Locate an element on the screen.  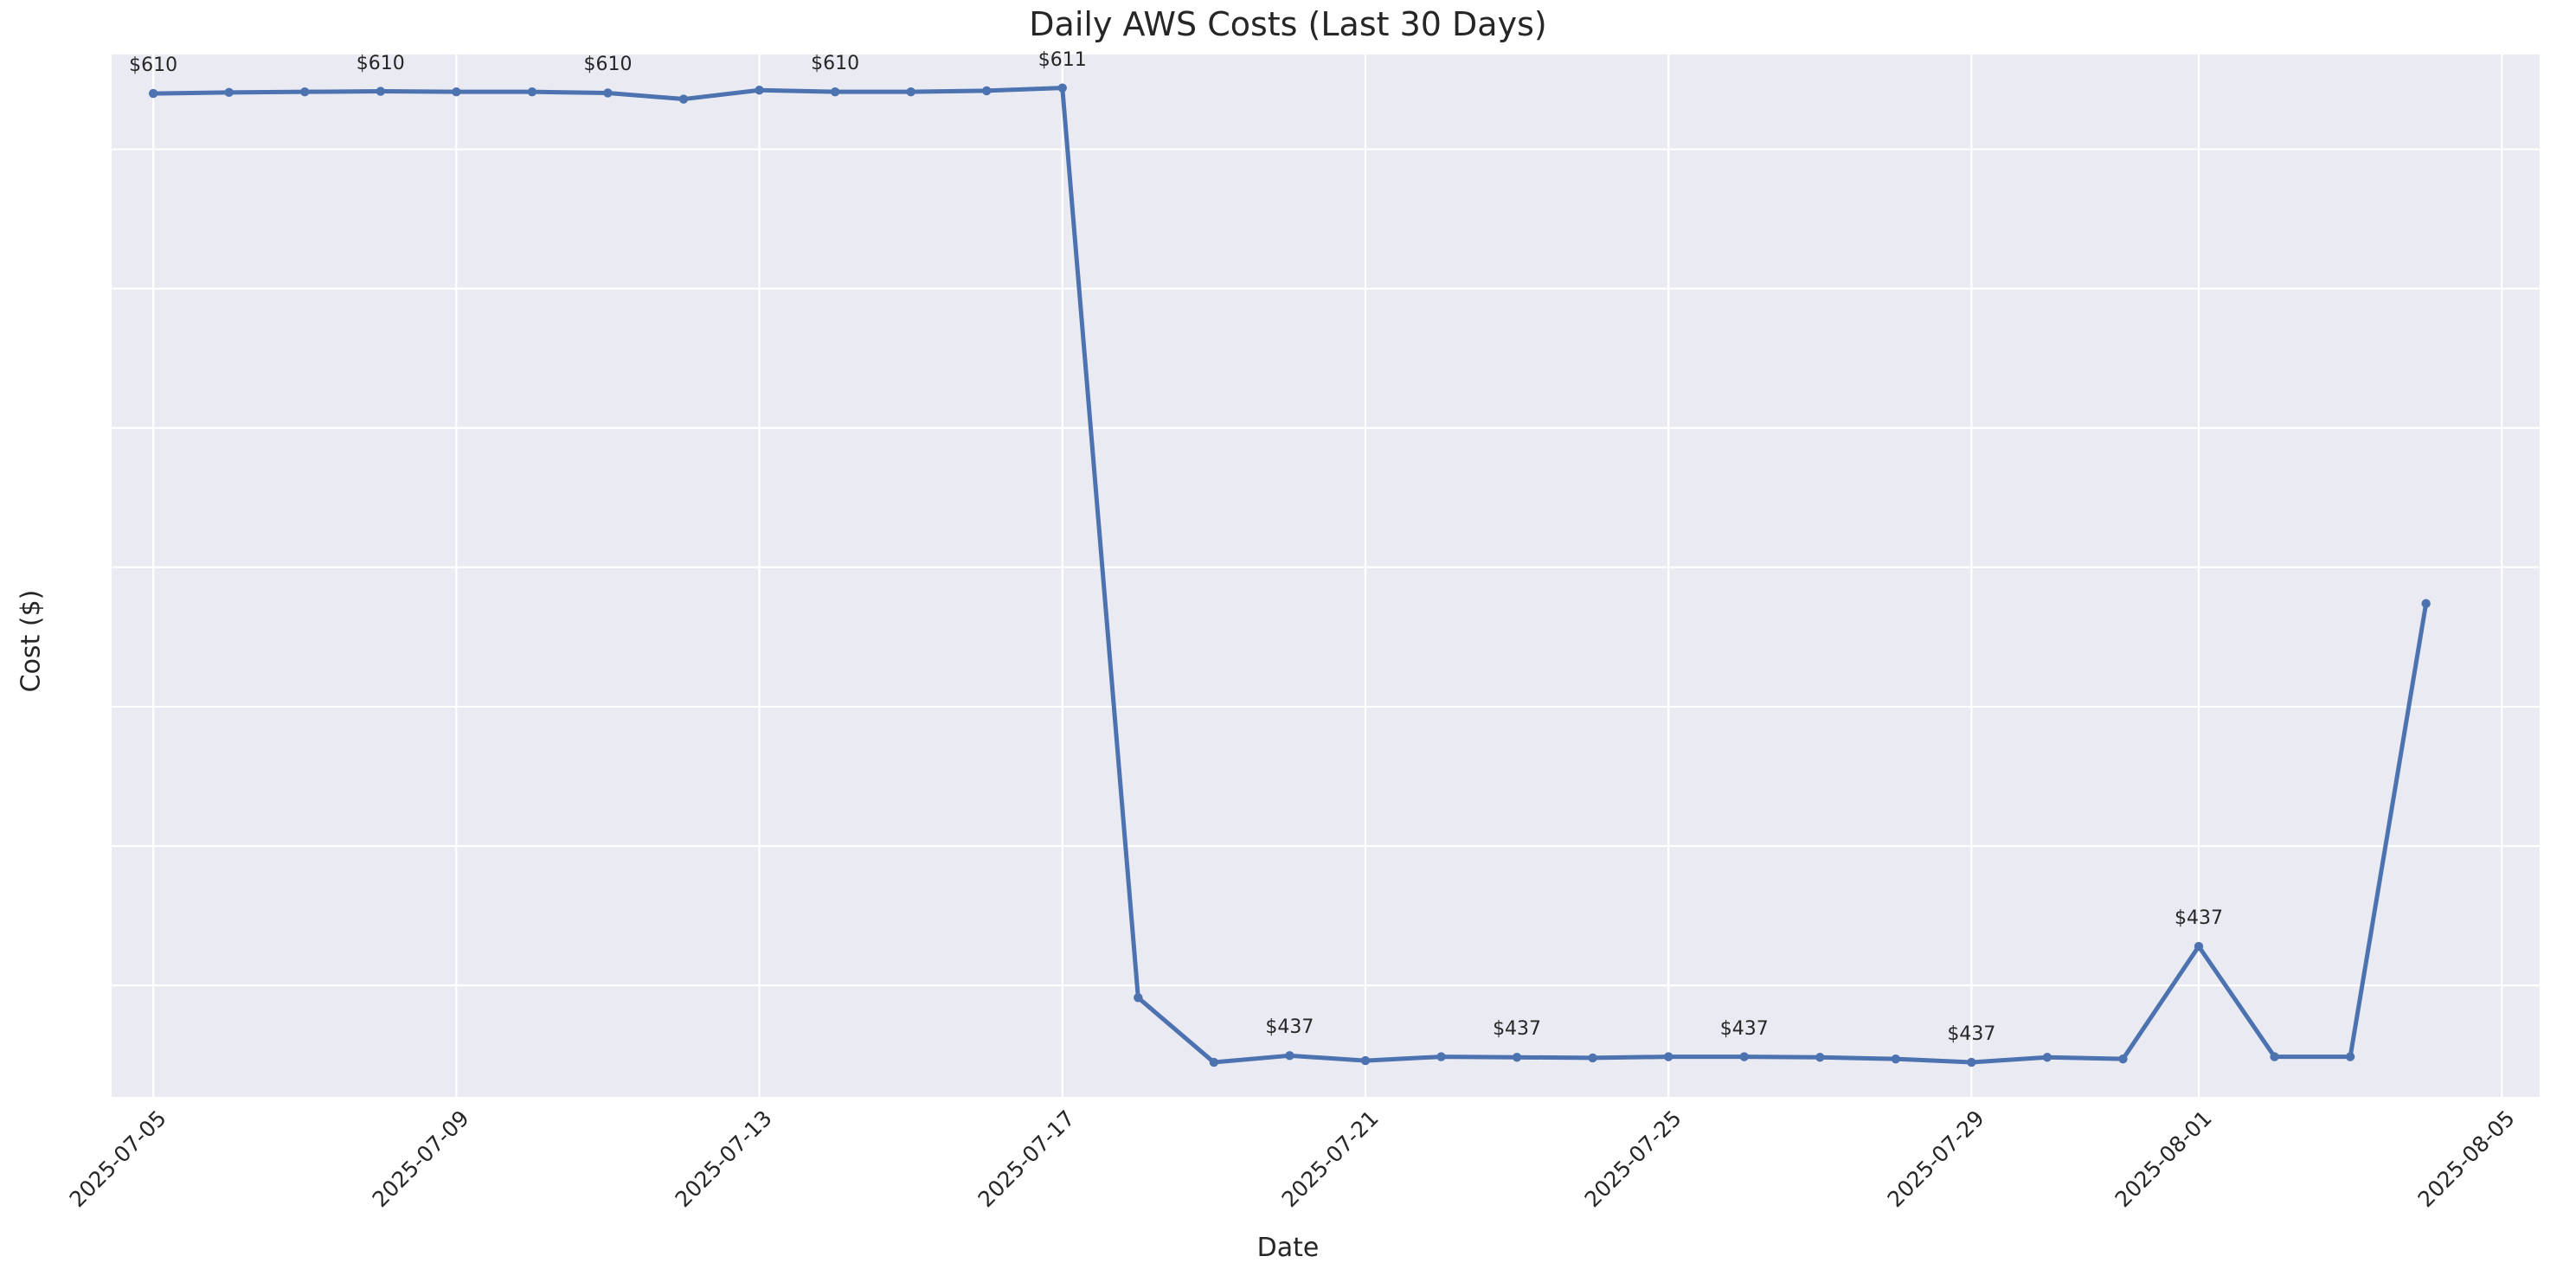
x-axis-tick: 2025-08-05 is located at coordinates (2466, 1159).